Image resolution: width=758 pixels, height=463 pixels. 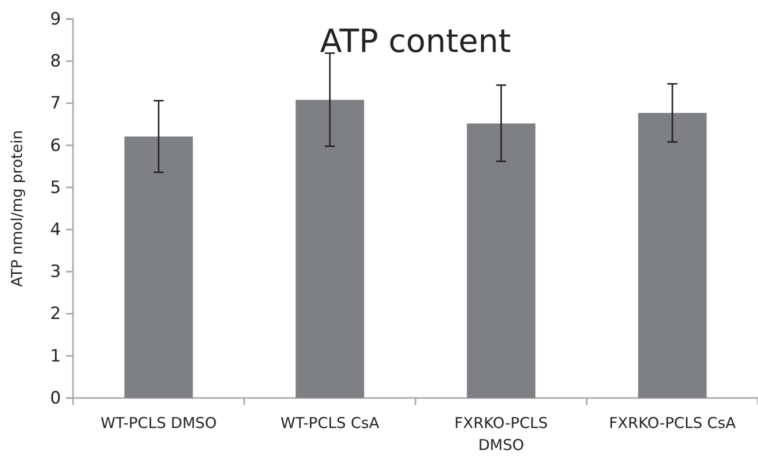 What do you see at coordinates (672, 423) in the screenshot?
I see `x-tick-label: FXRKO-PCLS CsA` at bounding box center [672, 423].